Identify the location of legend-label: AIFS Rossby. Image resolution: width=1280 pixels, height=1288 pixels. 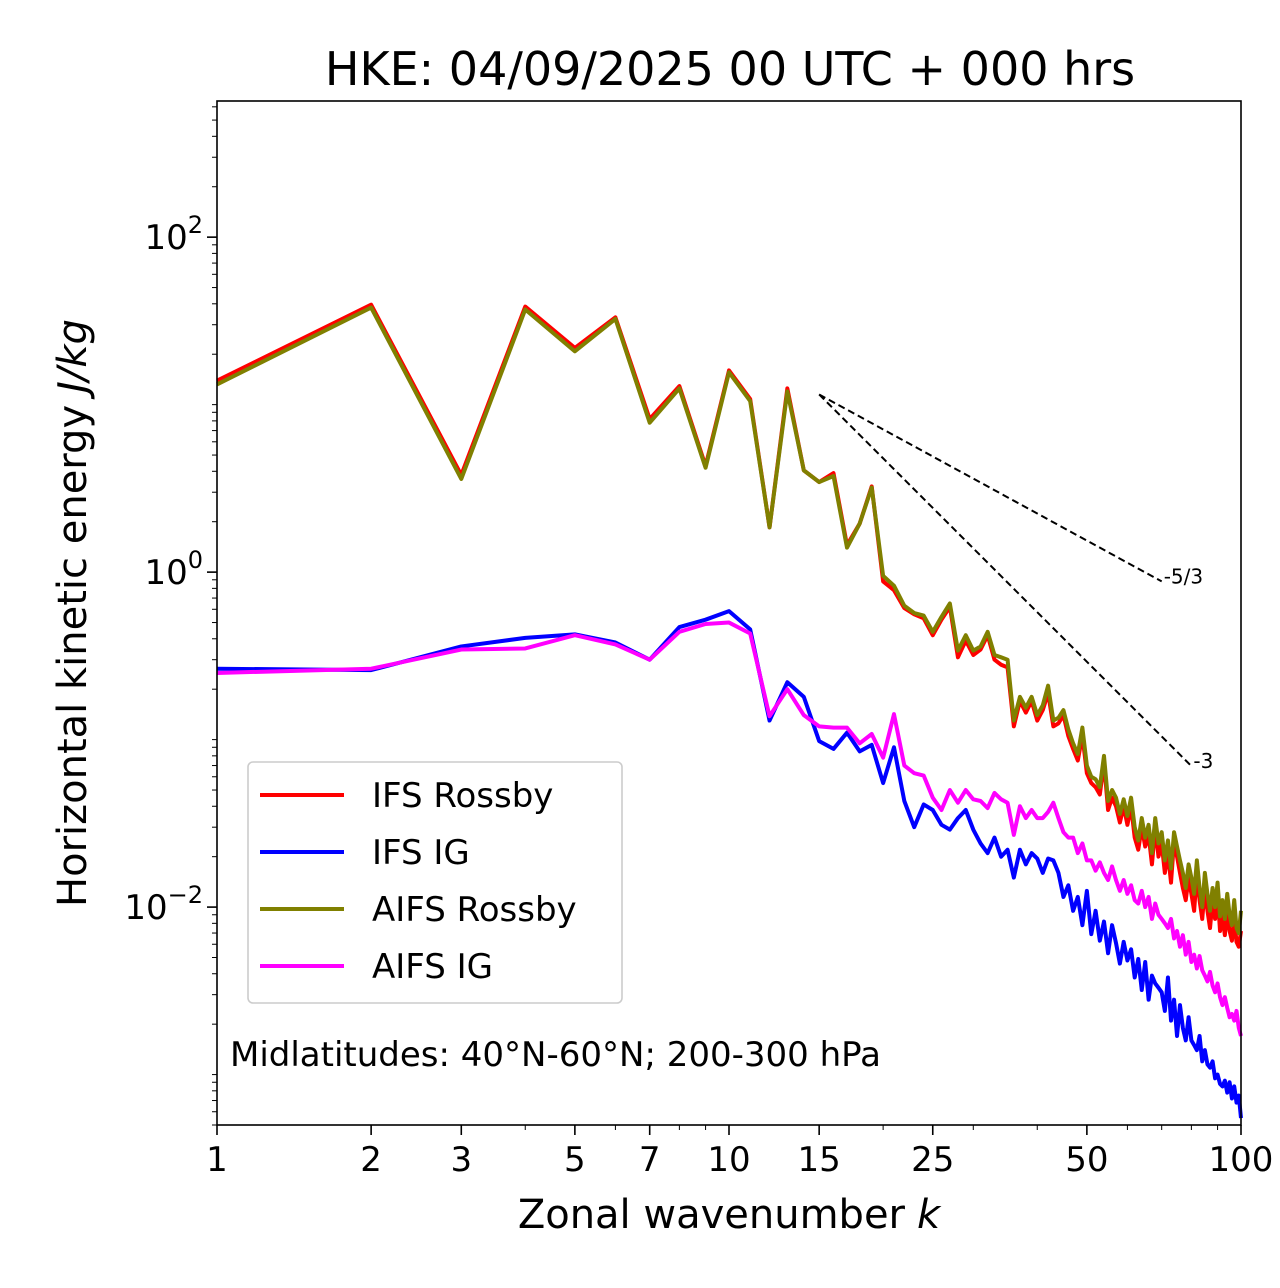
(474, 910).